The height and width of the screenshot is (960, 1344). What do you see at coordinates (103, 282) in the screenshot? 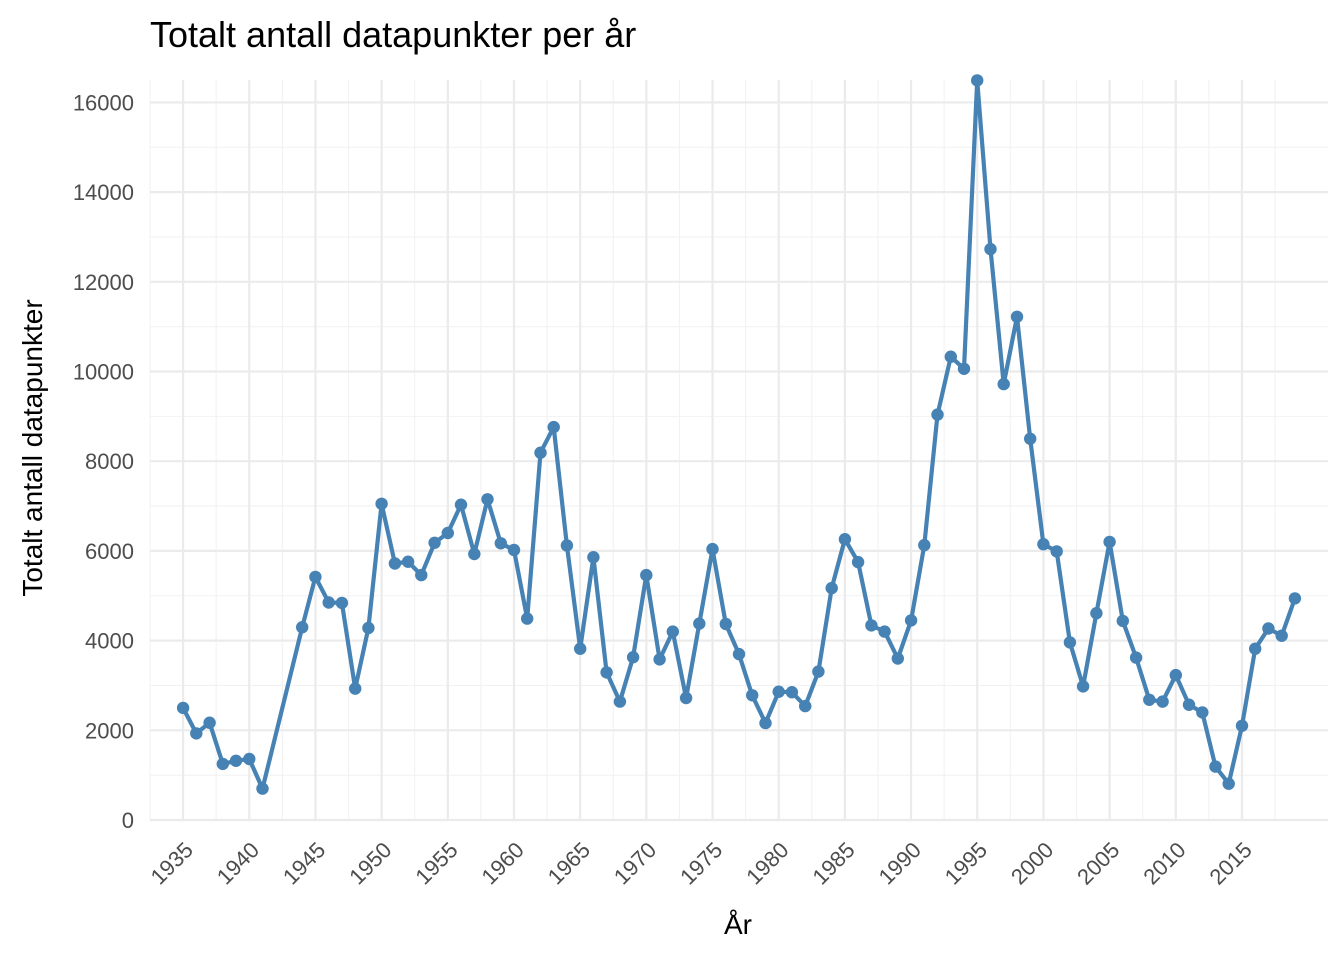
I see `y-tick-label: 12000` at bounding box center [103, 282].